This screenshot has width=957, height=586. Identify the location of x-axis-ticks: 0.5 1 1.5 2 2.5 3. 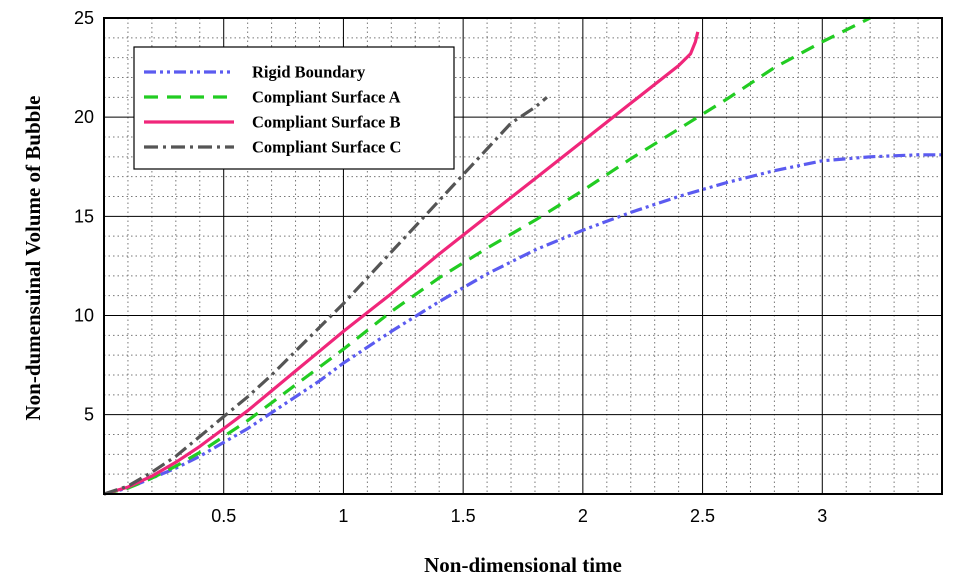
(519, 516).